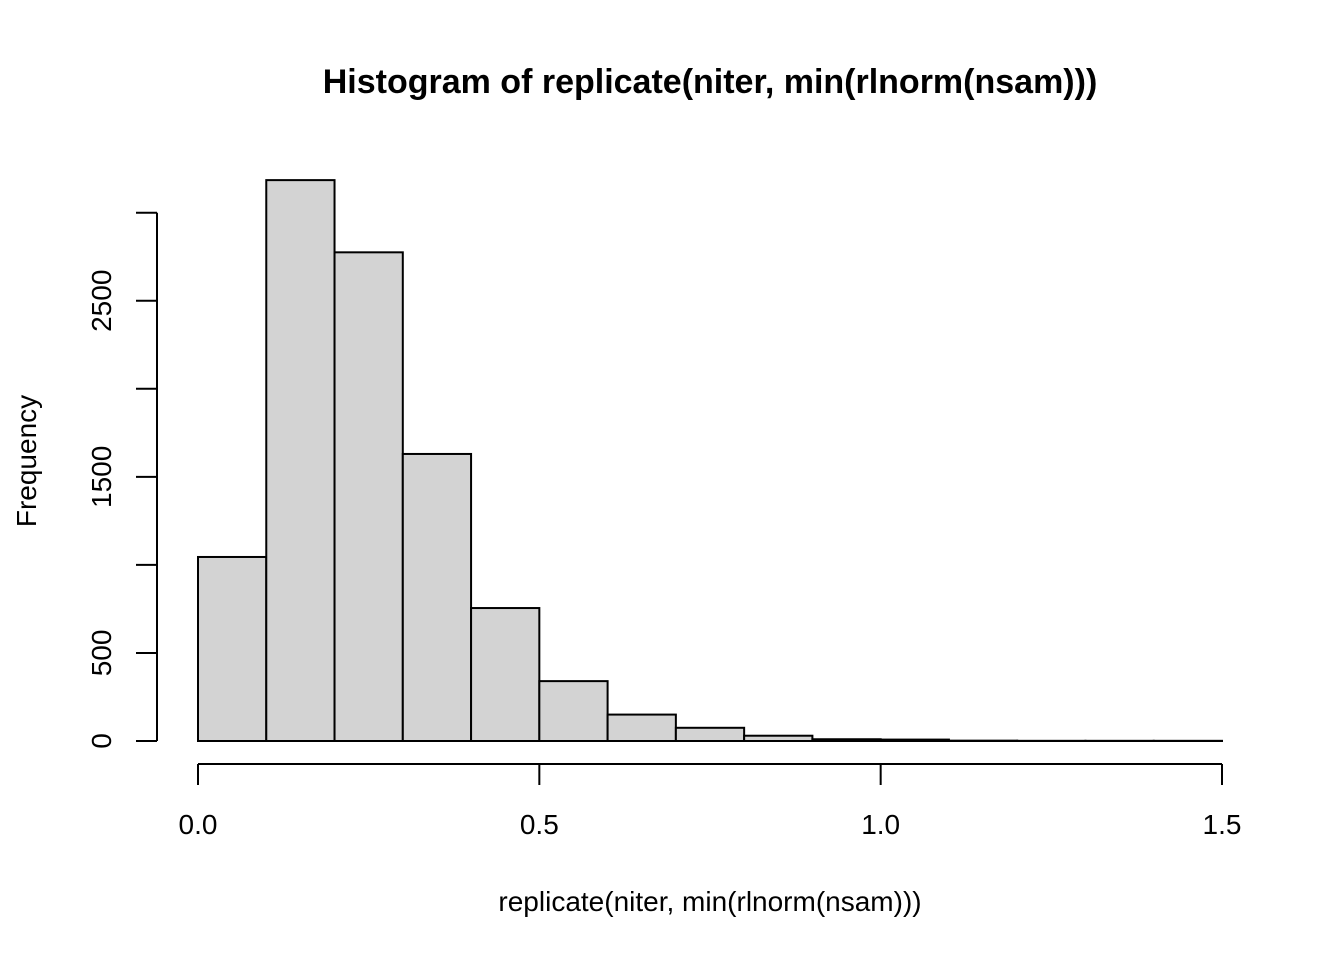  Describe the element at coordinates (539, 824) in the screenshot. I see `x-tick-label: 0.5` at that location.